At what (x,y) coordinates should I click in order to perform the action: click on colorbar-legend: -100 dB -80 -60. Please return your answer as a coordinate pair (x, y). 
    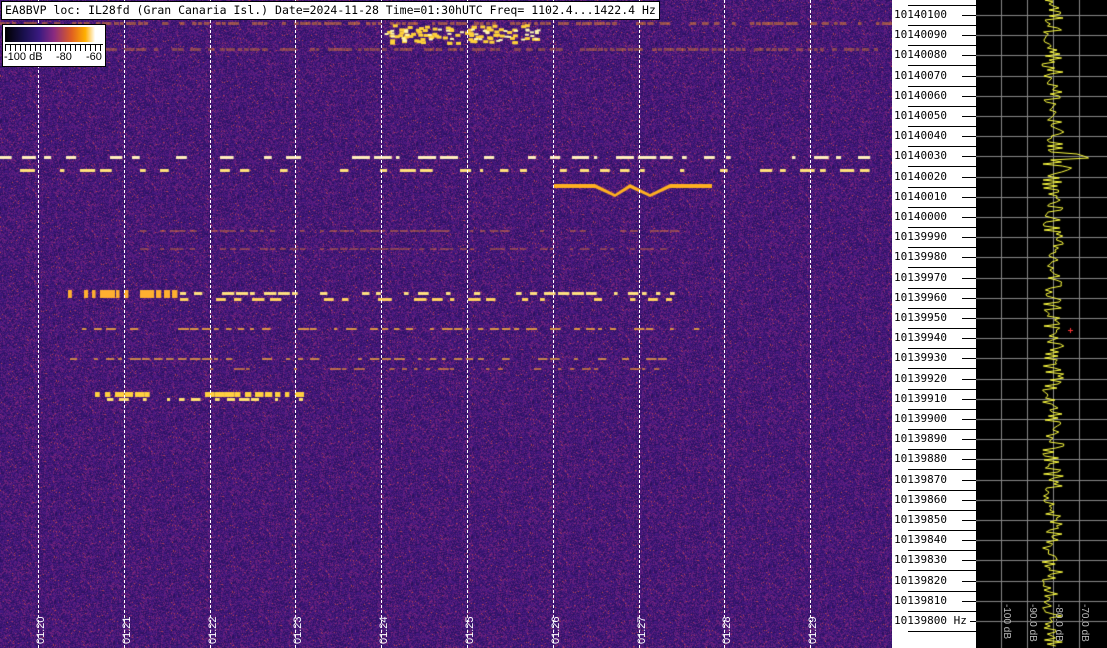
    Looking at the image, I should click on (54, 45).